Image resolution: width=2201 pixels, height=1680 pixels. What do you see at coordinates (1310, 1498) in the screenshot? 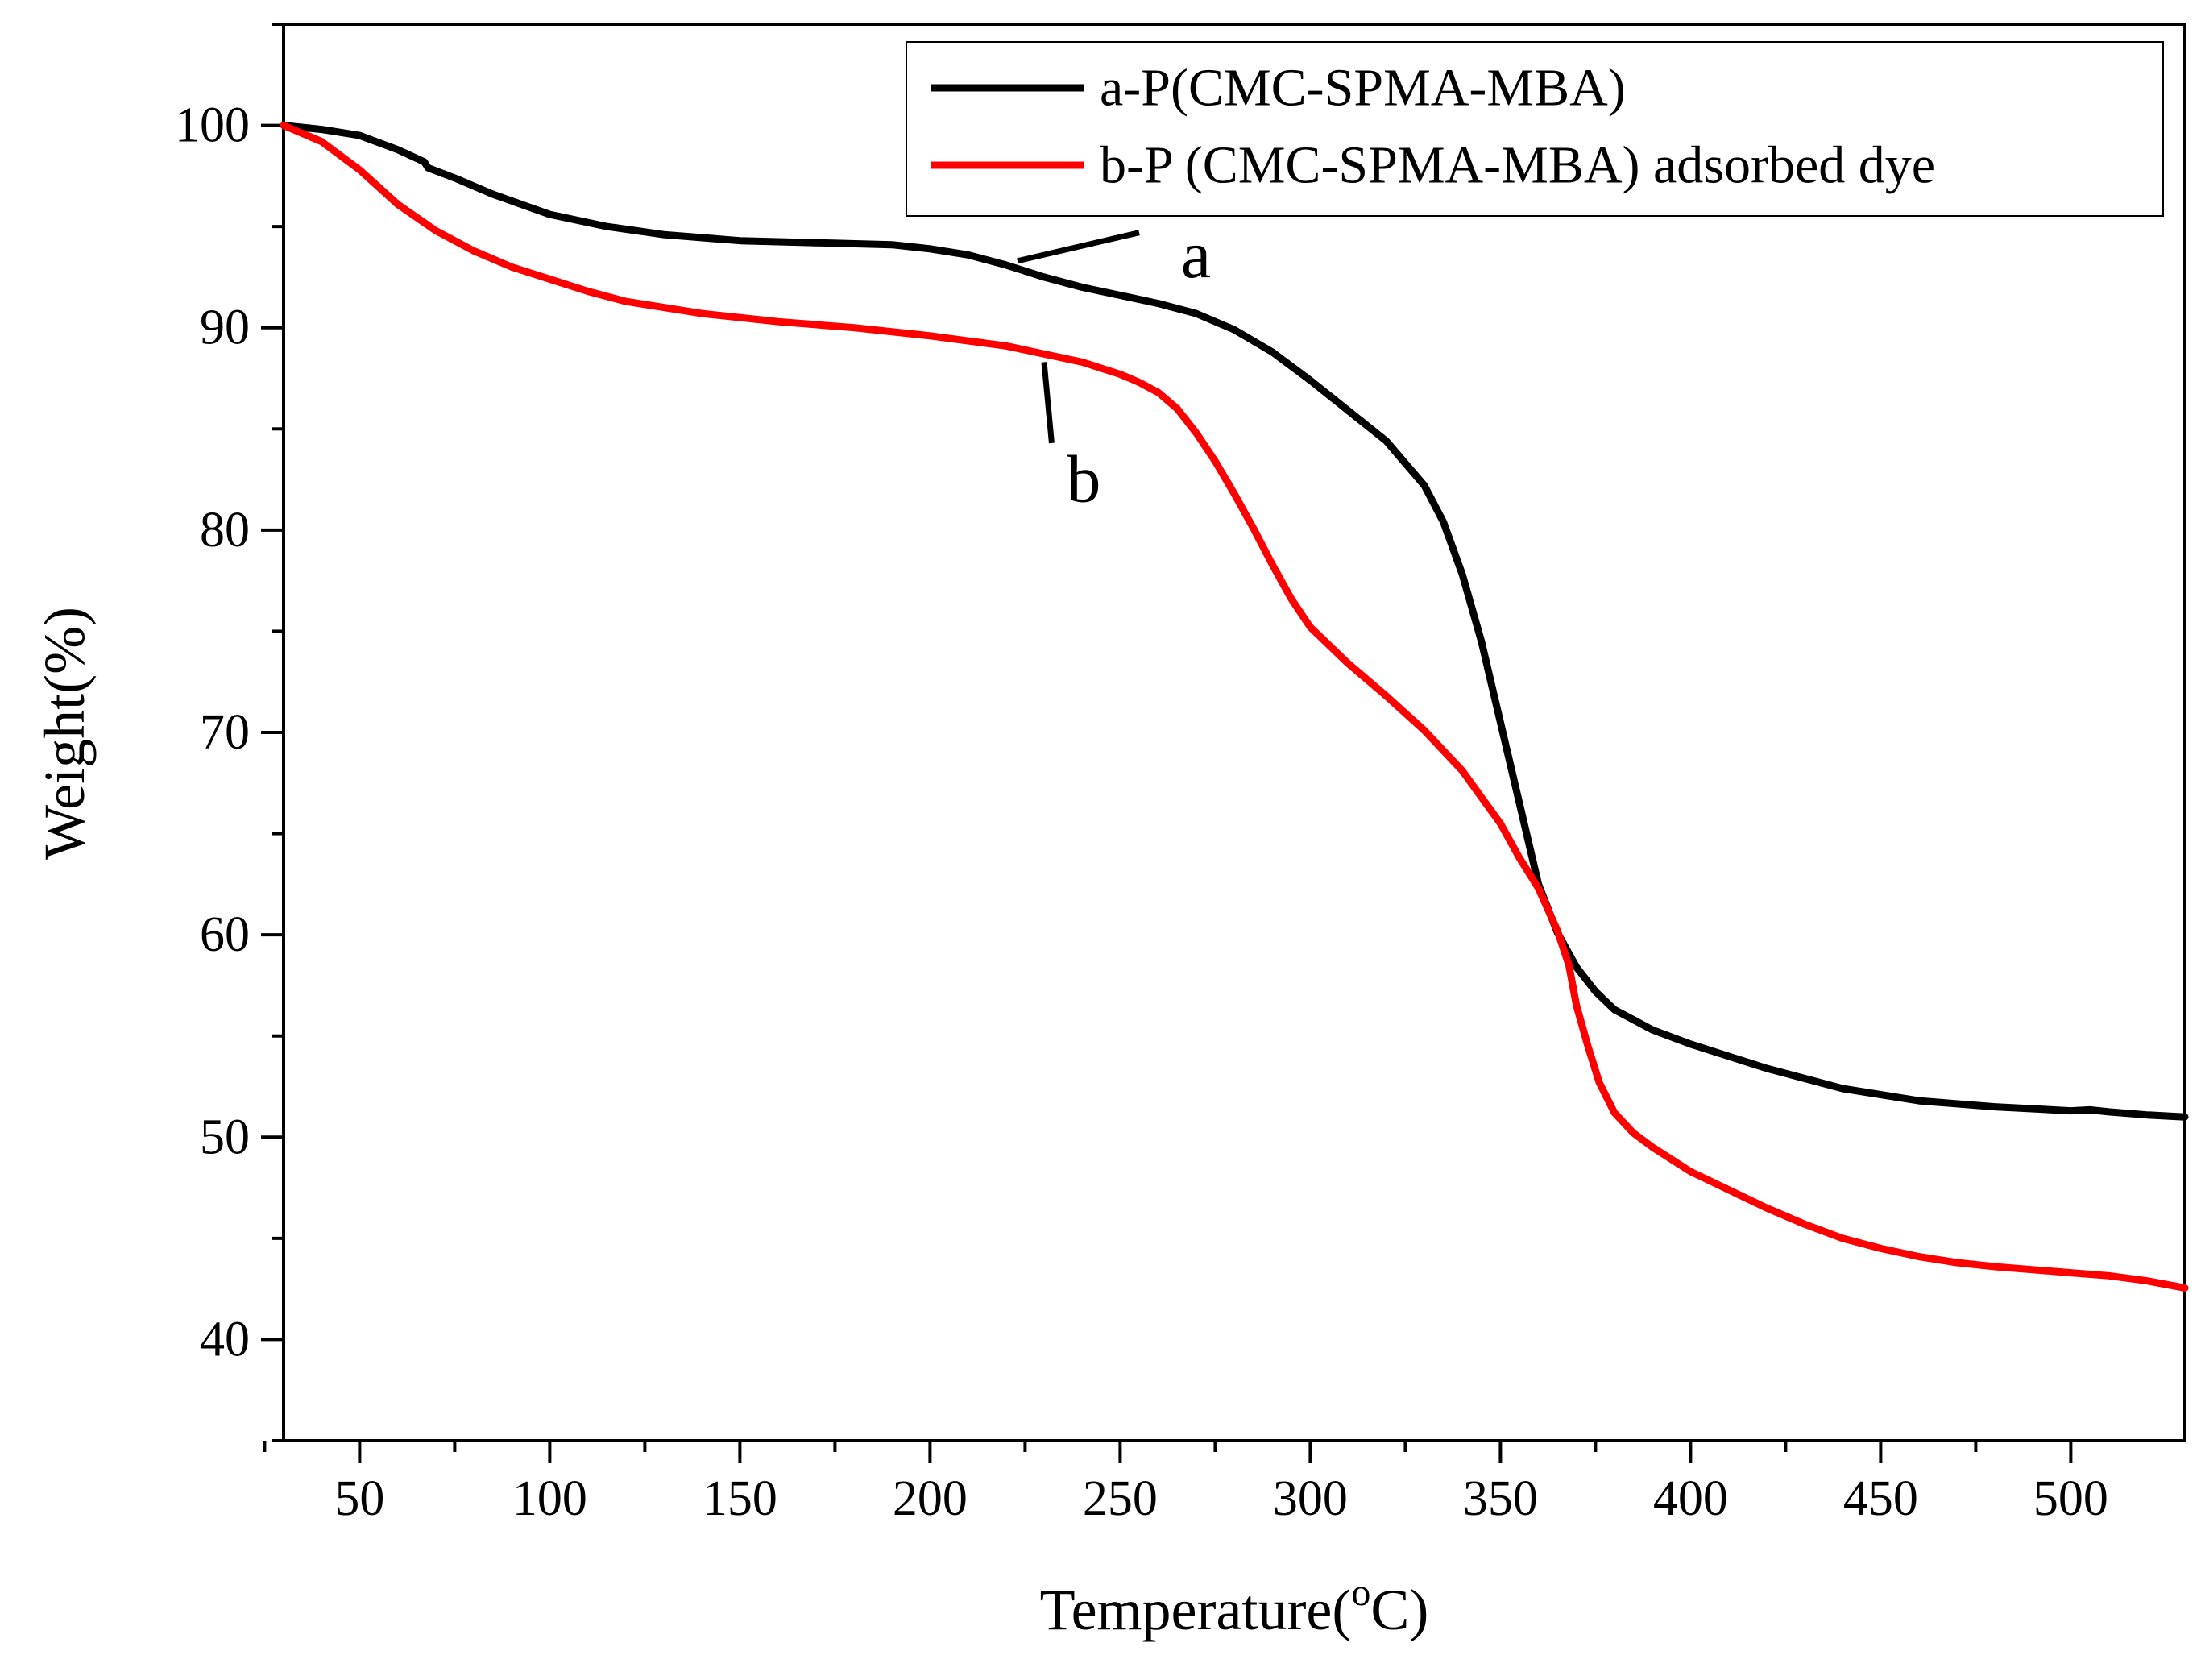
I see `x-tick-label-300: 300` at bounding box center [1310, 1498].